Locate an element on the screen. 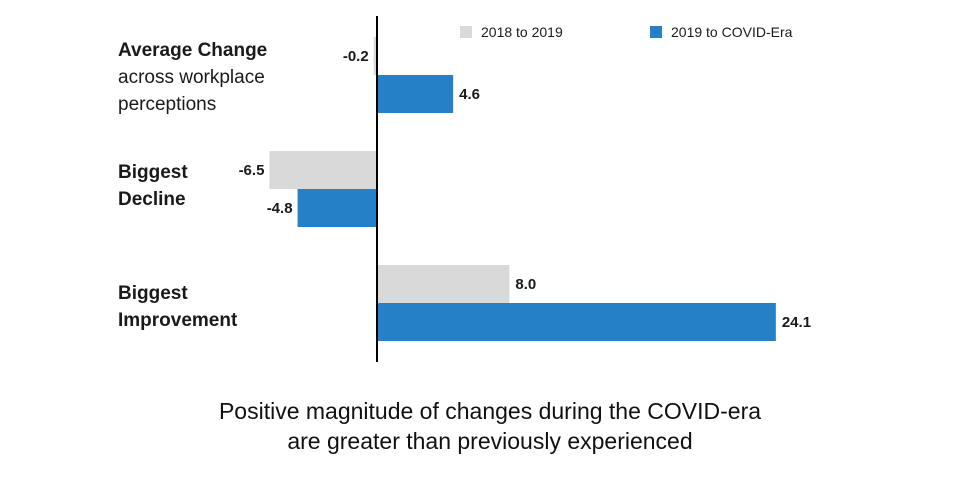 The image size is (980, 480). bar-s1-cat2 is located at coordinates (323, 170).